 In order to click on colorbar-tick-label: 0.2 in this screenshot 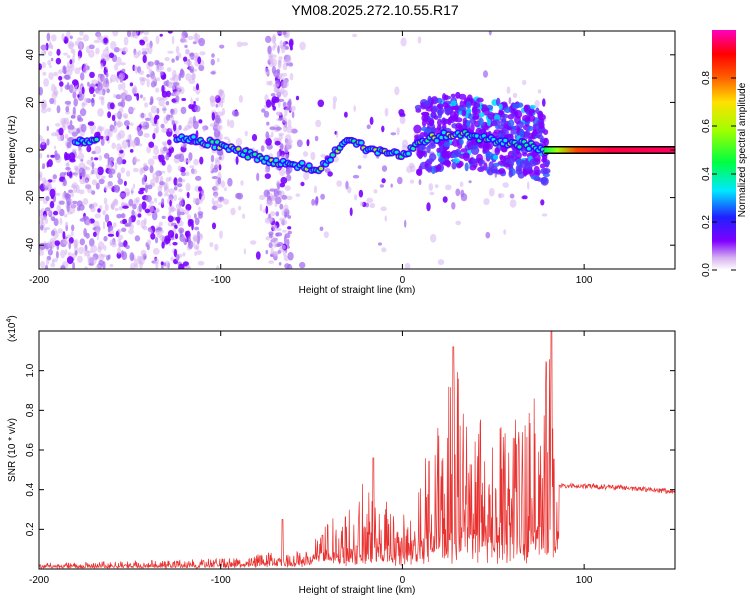, I will do `click(706, 222)`.